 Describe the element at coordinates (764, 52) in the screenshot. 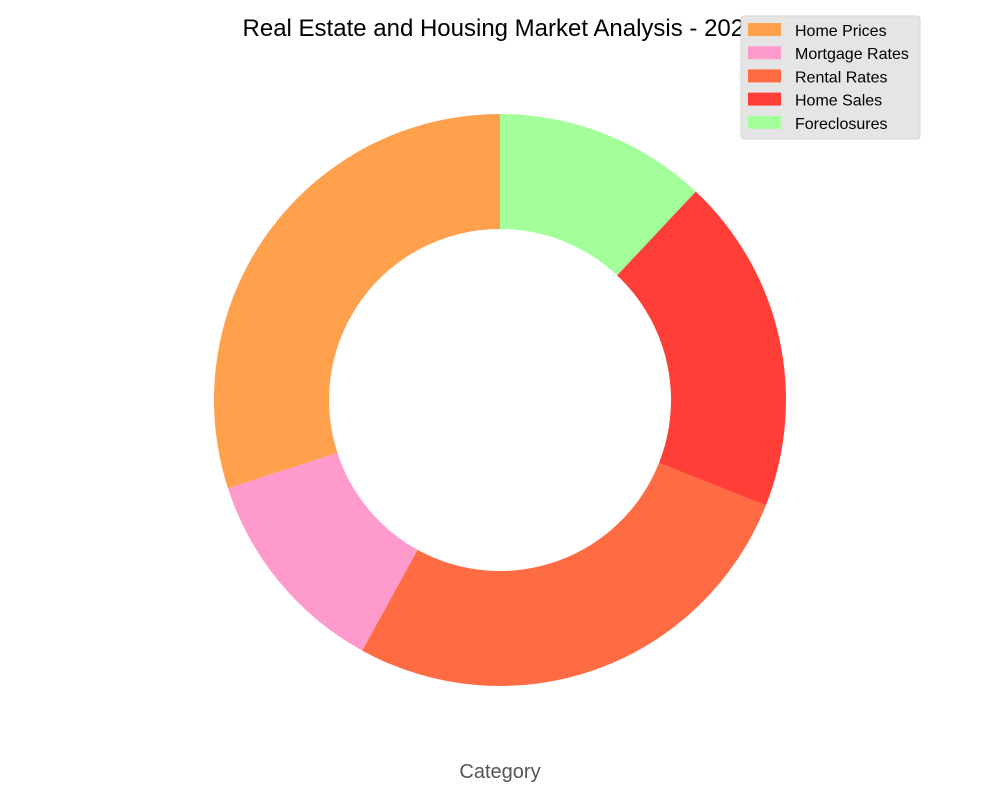

I see `legend-swatch-mortgage-rates` at that location.